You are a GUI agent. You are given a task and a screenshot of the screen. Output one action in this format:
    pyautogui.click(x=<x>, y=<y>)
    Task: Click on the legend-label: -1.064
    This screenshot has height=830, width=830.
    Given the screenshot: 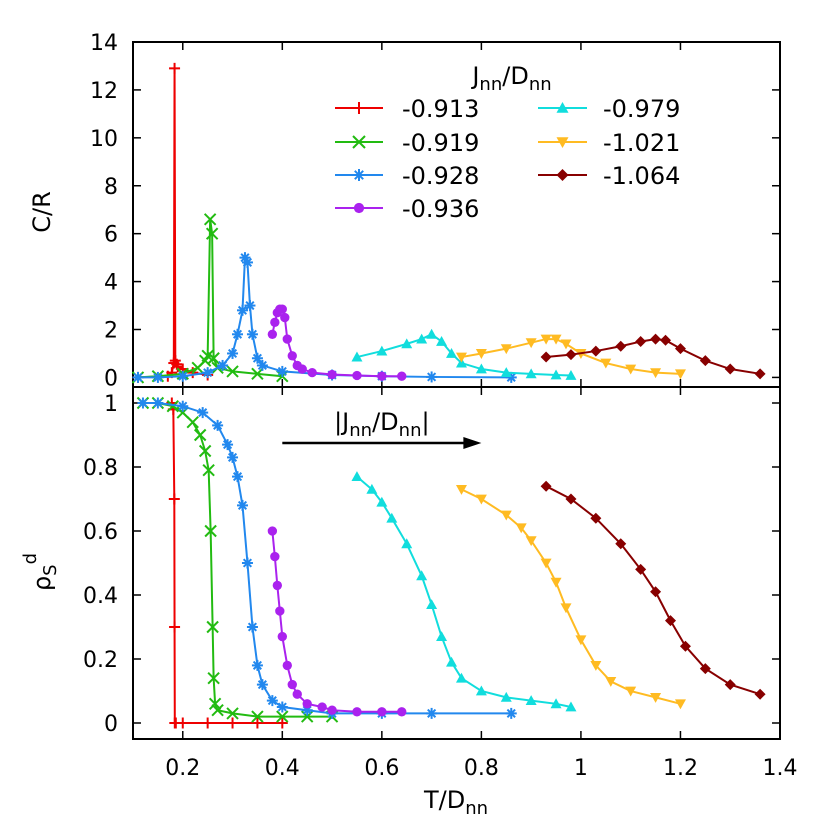 What is the action you would take?
    pyautogui.click(x=641, y=176)
    